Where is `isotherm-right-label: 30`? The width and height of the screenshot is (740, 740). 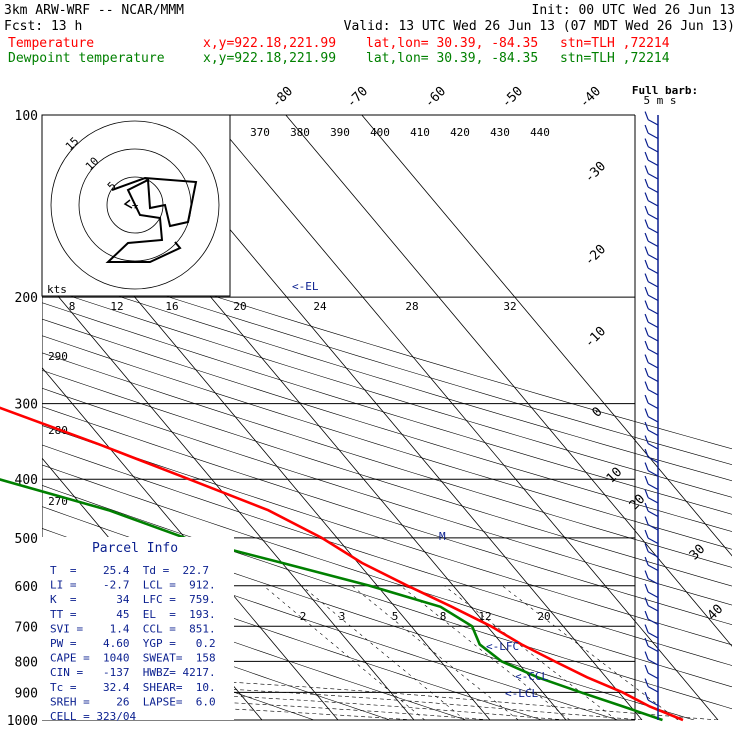 isotherm-right-label: 30 is located at coordinates (698, 553).